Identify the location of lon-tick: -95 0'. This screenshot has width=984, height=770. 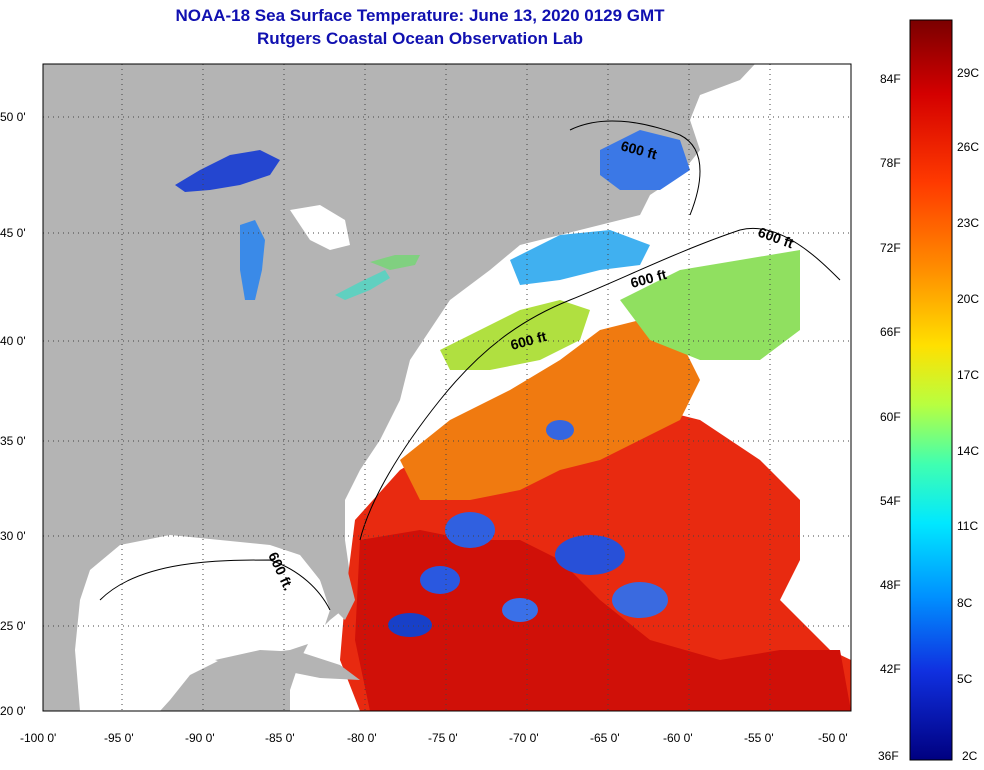
(119, 738).